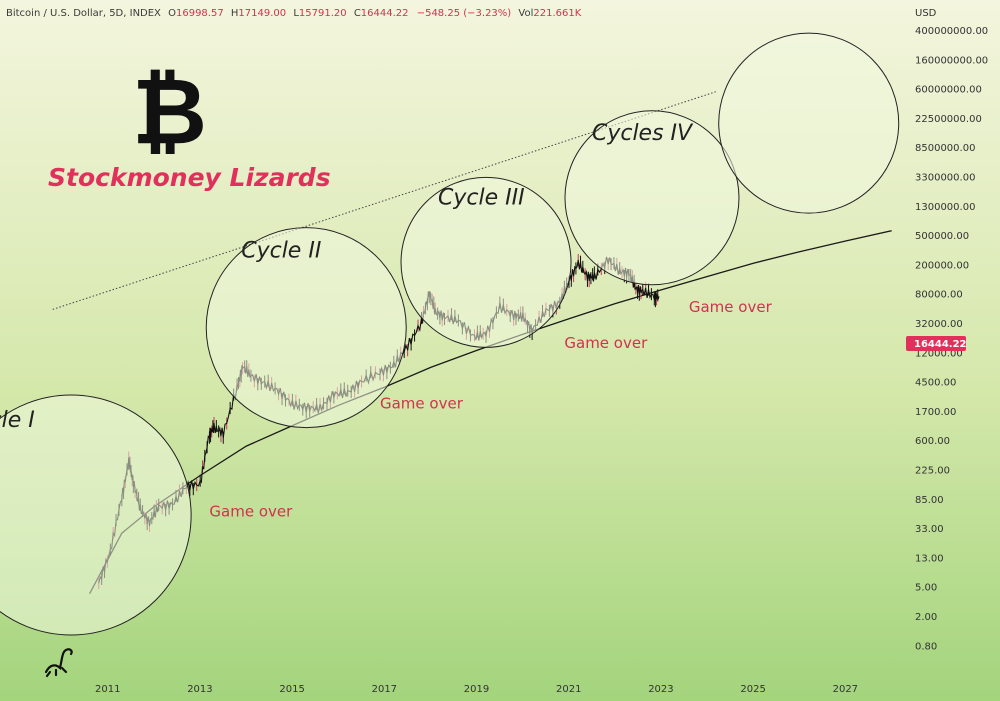 Image resolution: width=1000 pixels, height=701 pixels. I want to click on close-label: C, so click(357, 13).